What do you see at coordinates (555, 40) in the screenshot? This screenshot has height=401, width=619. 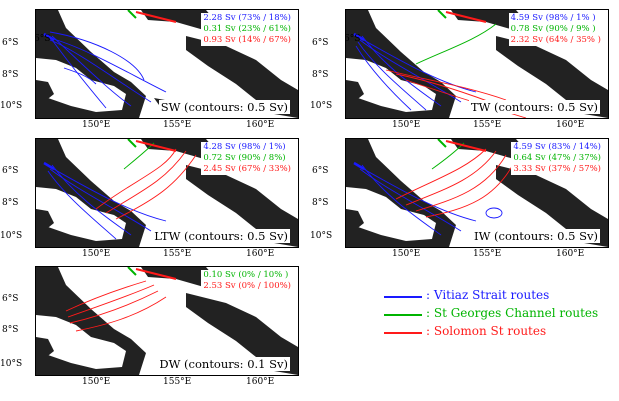 I see `solomon-stat: 2.32 Sv (64% / 35% )` at bounding box center [555, 40].